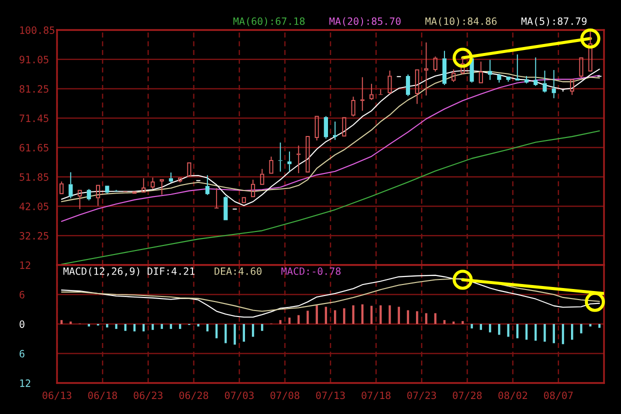 This screenshot has width=621, height=414. I want to click on y-tick-label: 81.25, so click(34, 89).